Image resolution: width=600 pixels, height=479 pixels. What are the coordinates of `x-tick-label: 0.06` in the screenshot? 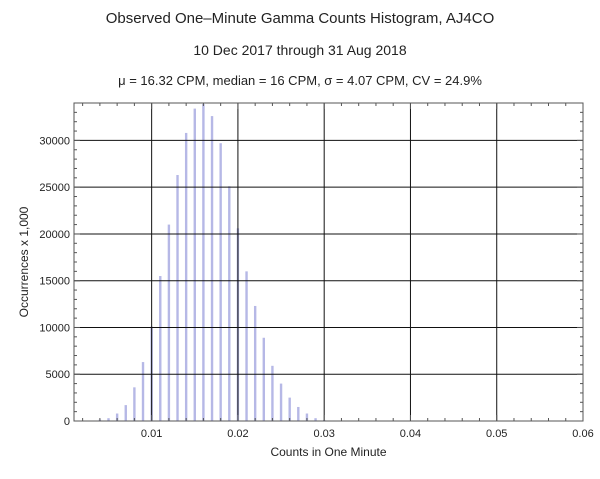 It's located at (582, 434).